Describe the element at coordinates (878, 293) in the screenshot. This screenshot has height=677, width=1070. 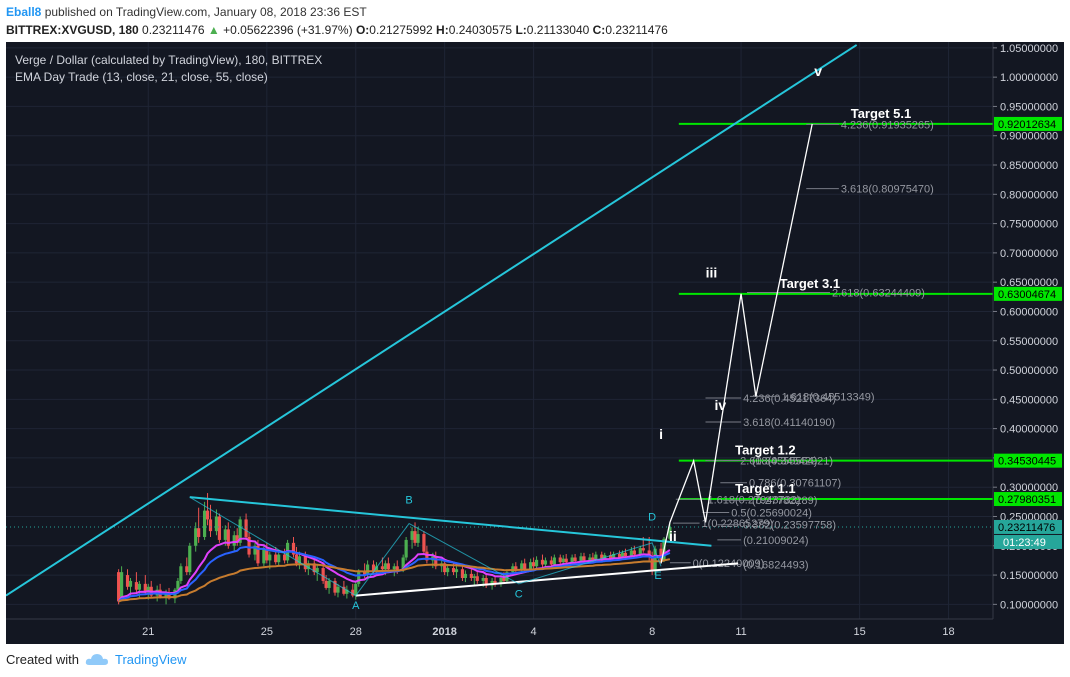
I see `fib-label: 2.618(0.63244409)` at that location.